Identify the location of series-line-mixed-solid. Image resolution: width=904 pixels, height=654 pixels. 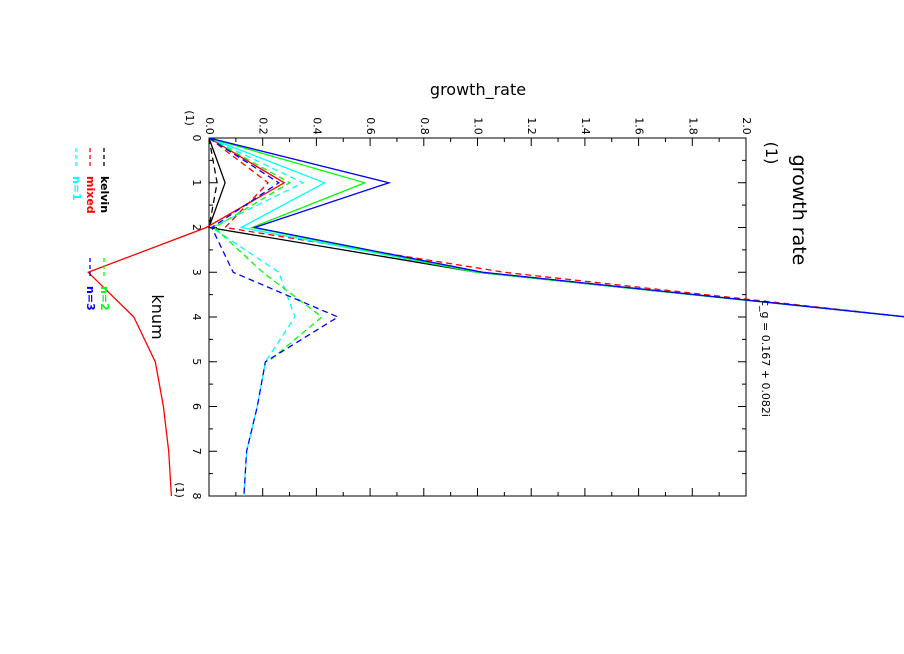
(186, 317).